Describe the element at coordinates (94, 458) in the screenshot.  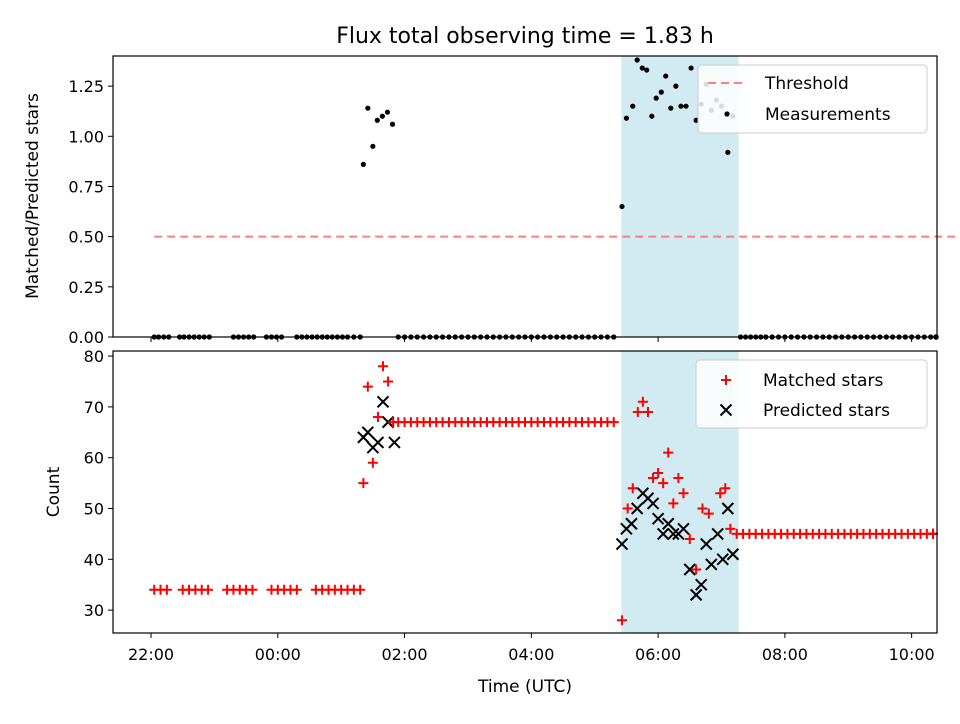
I see `count-y-tick-label: 60` at that location.